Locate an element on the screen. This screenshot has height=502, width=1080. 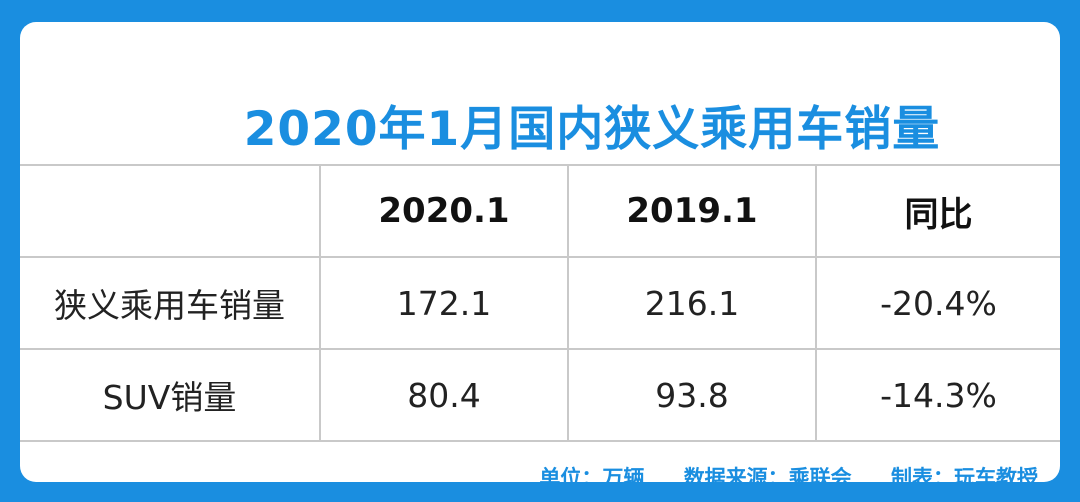
cell-value: 216.1 is located at coordinates (692, 303).